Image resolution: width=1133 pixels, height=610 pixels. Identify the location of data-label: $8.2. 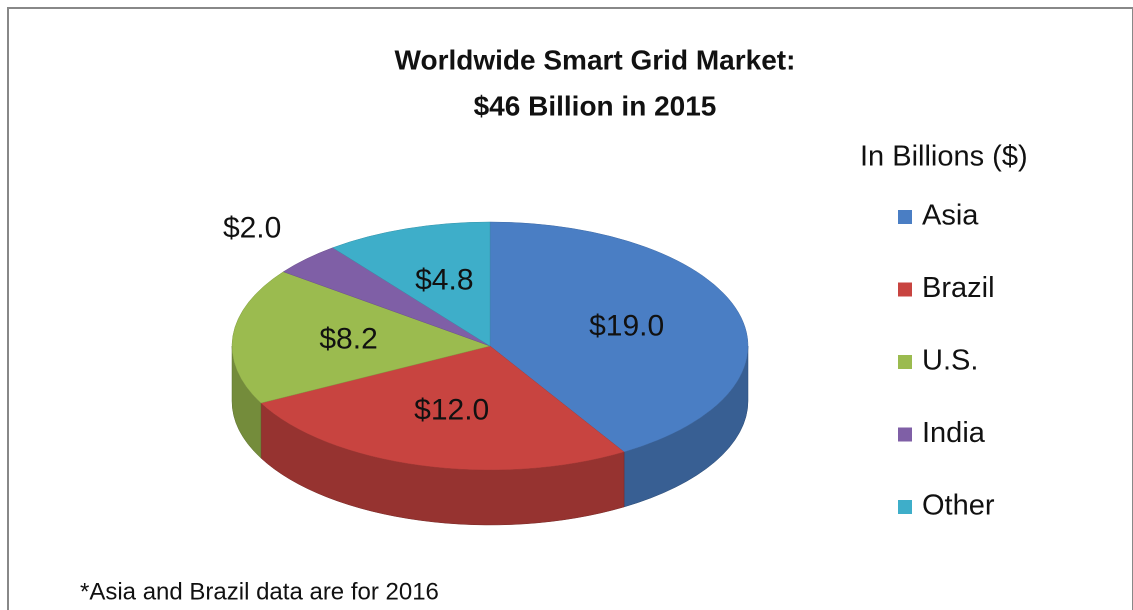
(348, 338).